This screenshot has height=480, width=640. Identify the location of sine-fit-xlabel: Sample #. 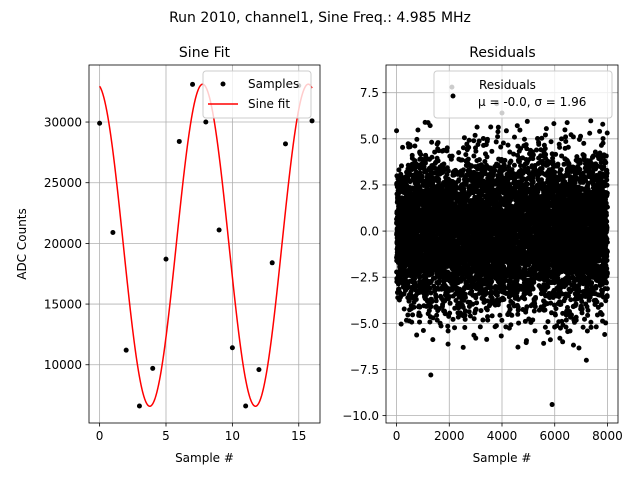
(204, 458).